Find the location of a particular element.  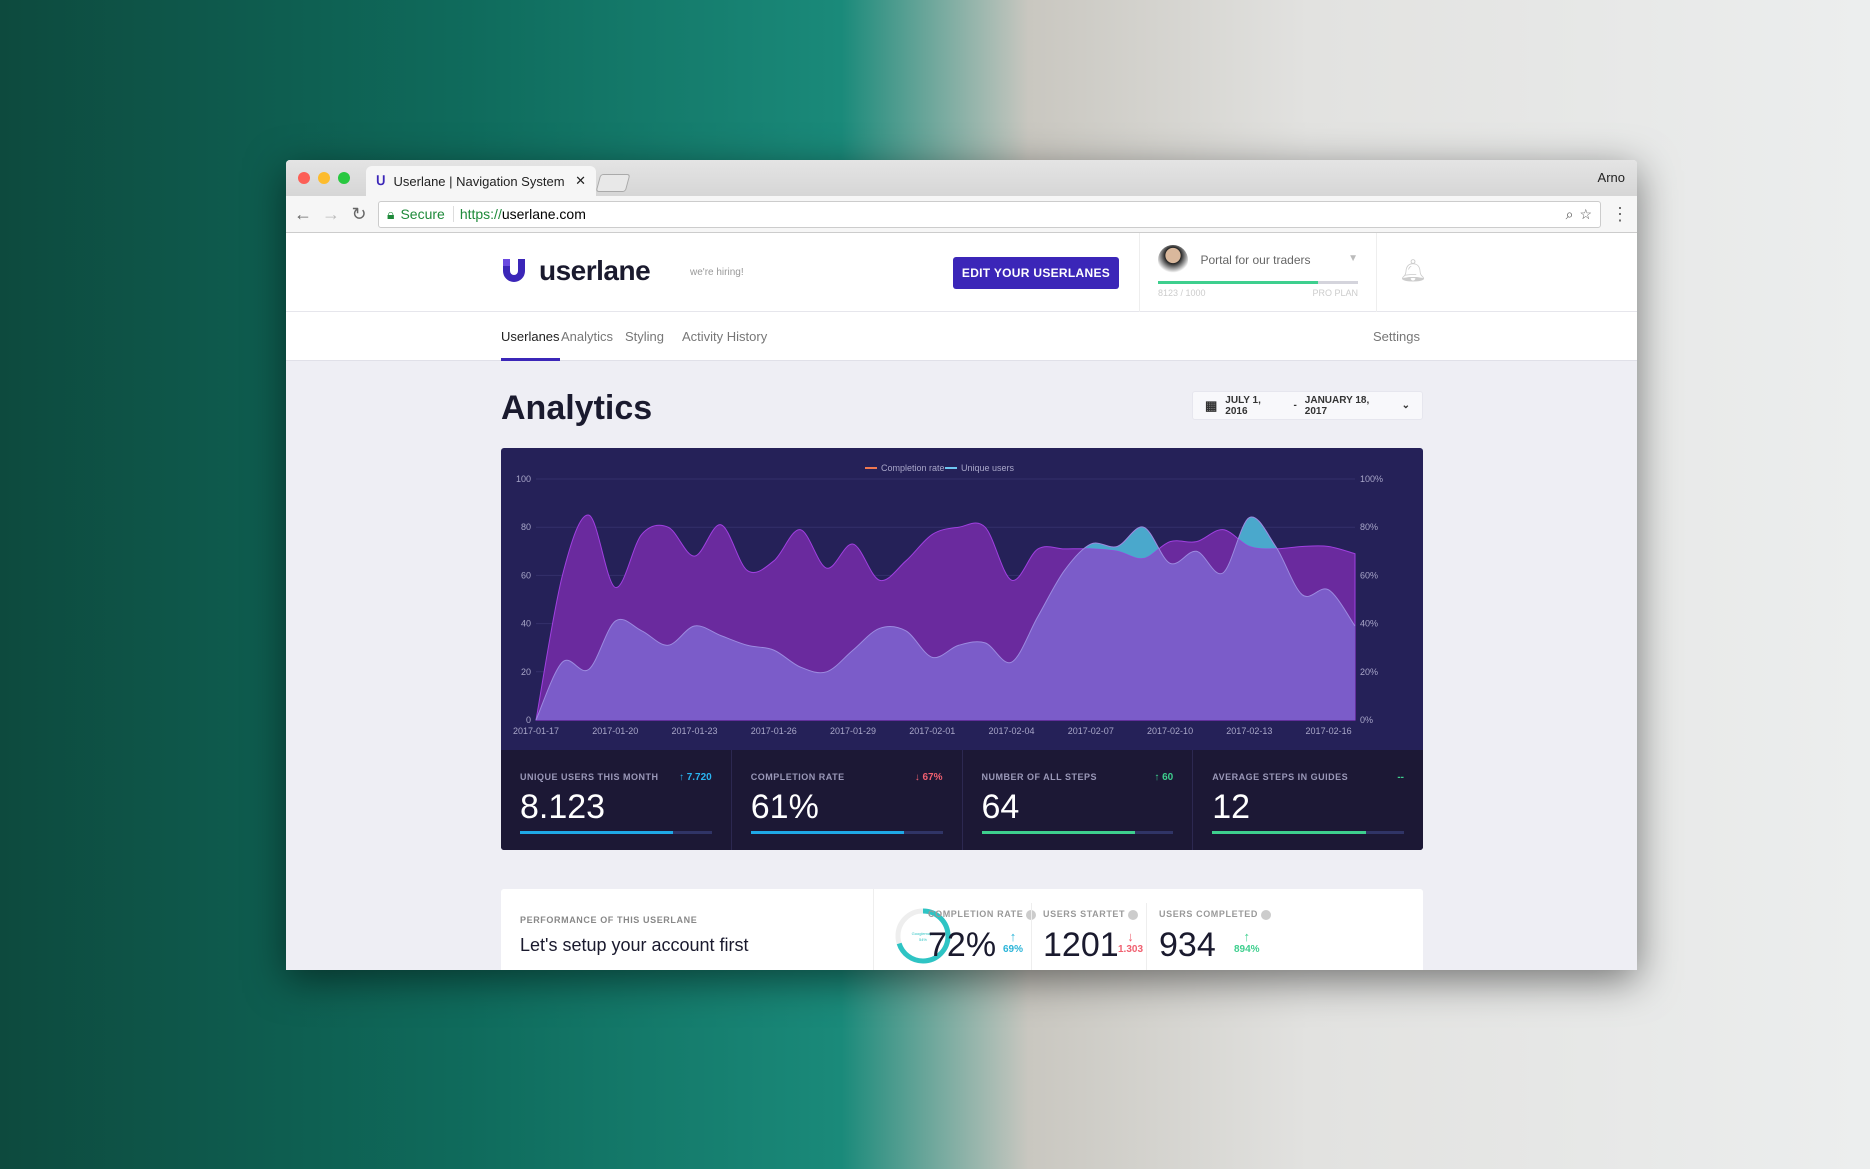

stat-value: 12 is located at coordinates (1231, 807).